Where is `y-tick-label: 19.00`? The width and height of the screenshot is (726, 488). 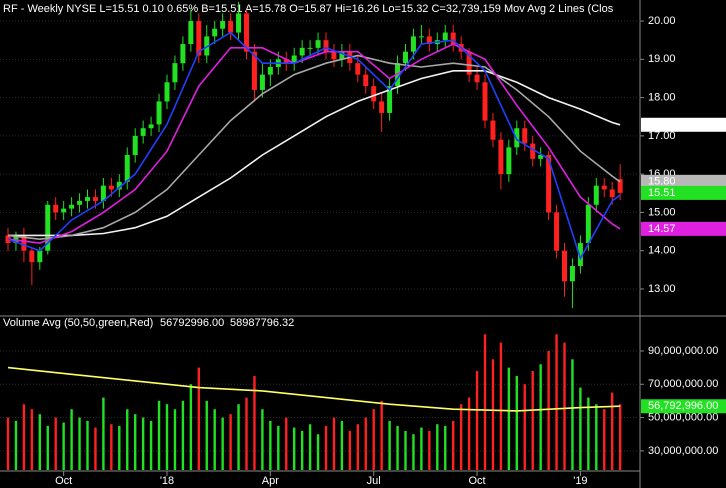
y-tick-label: 19.00 is located at coordinates (662, 59).